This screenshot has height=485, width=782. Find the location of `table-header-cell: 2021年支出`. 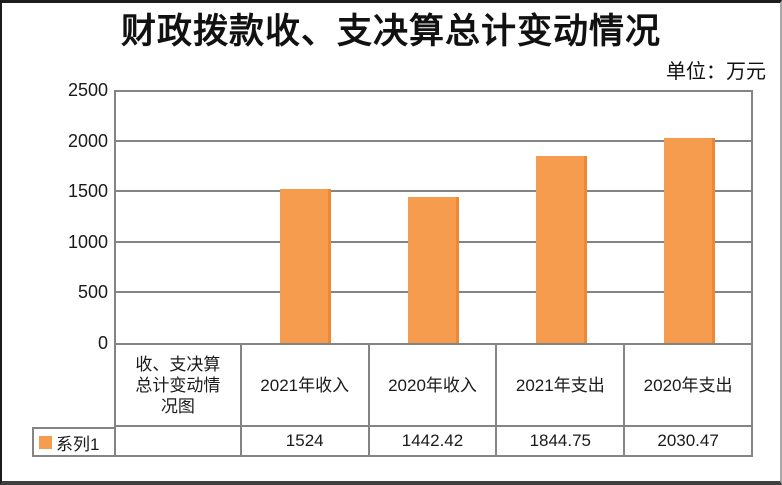

table-header-cell: 2021年支出 is located at coordinates (561, 385).